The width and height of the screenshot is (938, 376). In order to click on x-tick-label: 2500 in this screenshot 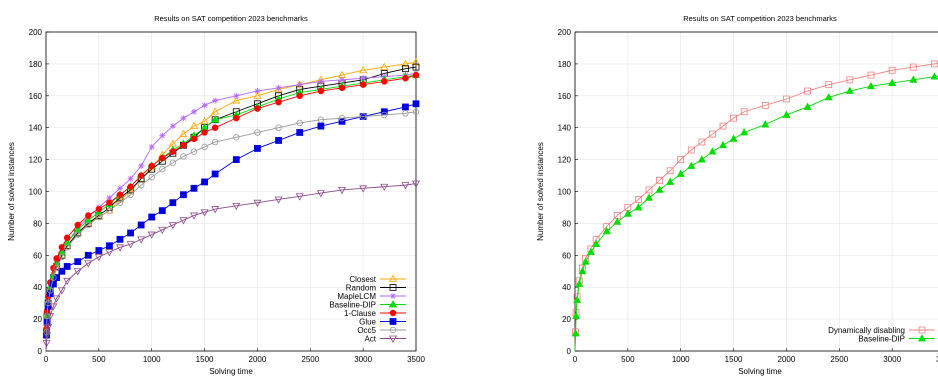, I will do `click(310, 359)`.